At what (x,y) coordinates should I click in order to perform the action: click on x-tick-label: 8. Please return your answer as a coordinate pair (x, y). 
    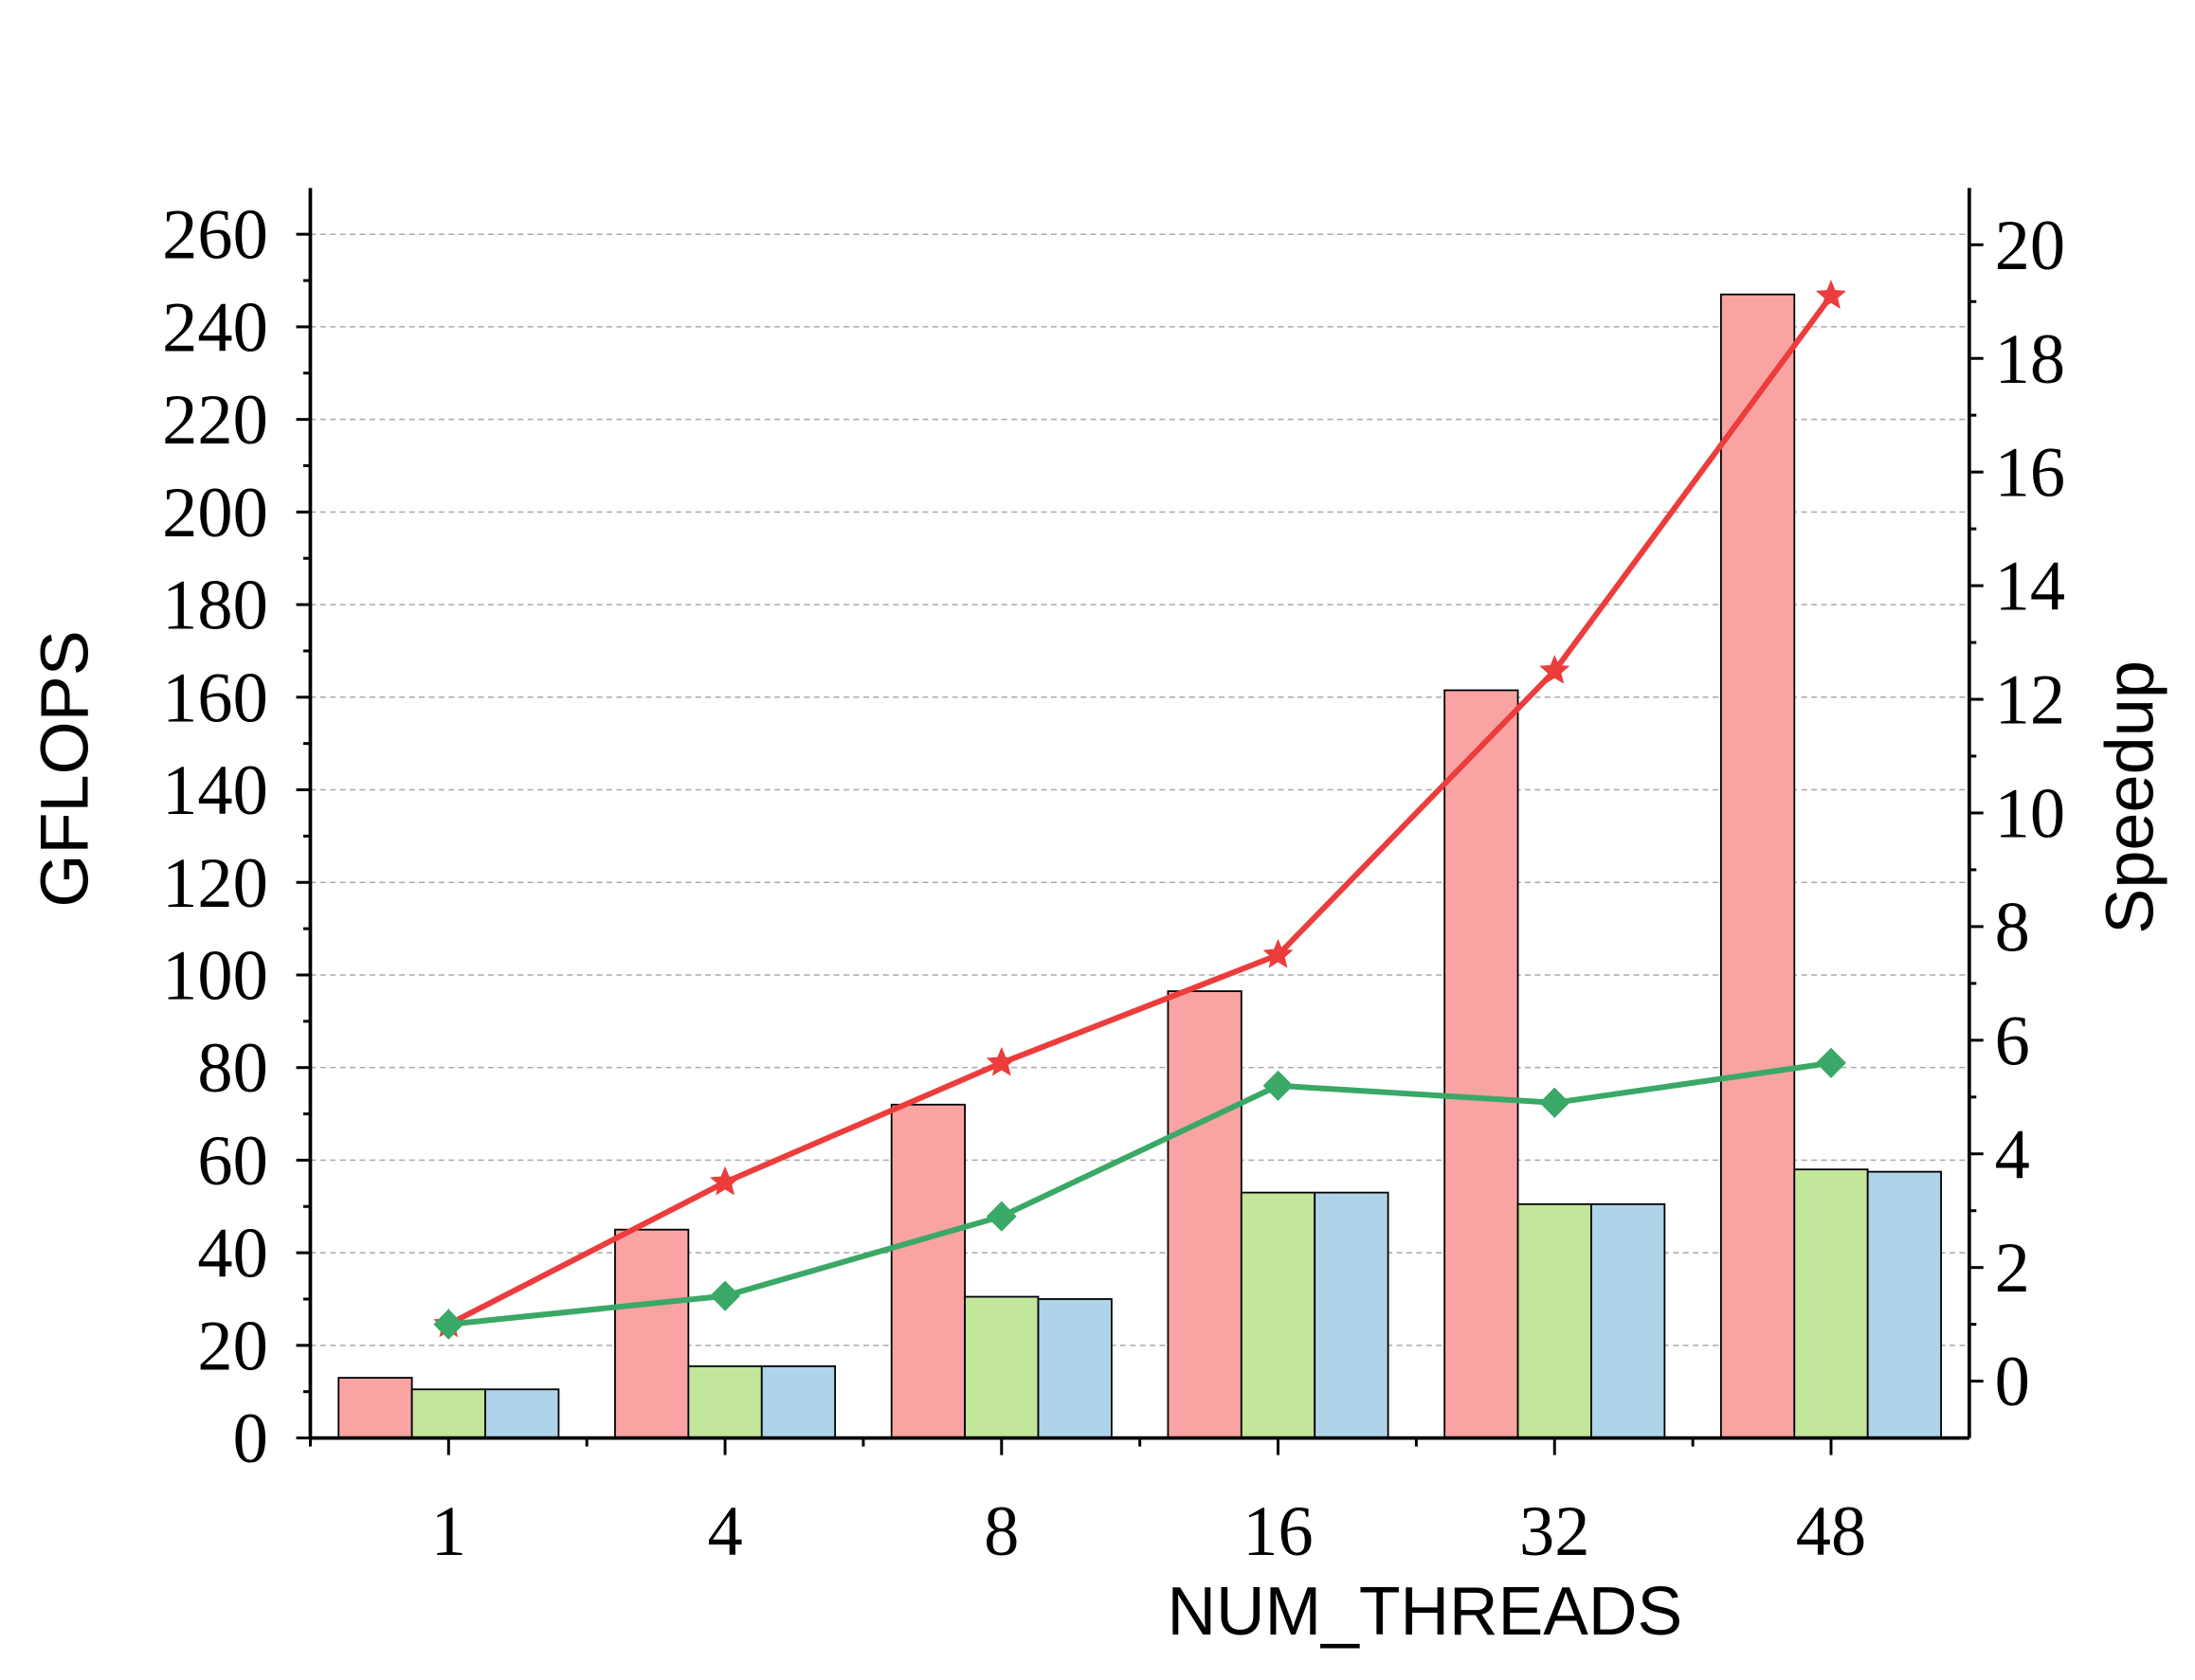
    Looking at the image, I should click on (1001, 1531).